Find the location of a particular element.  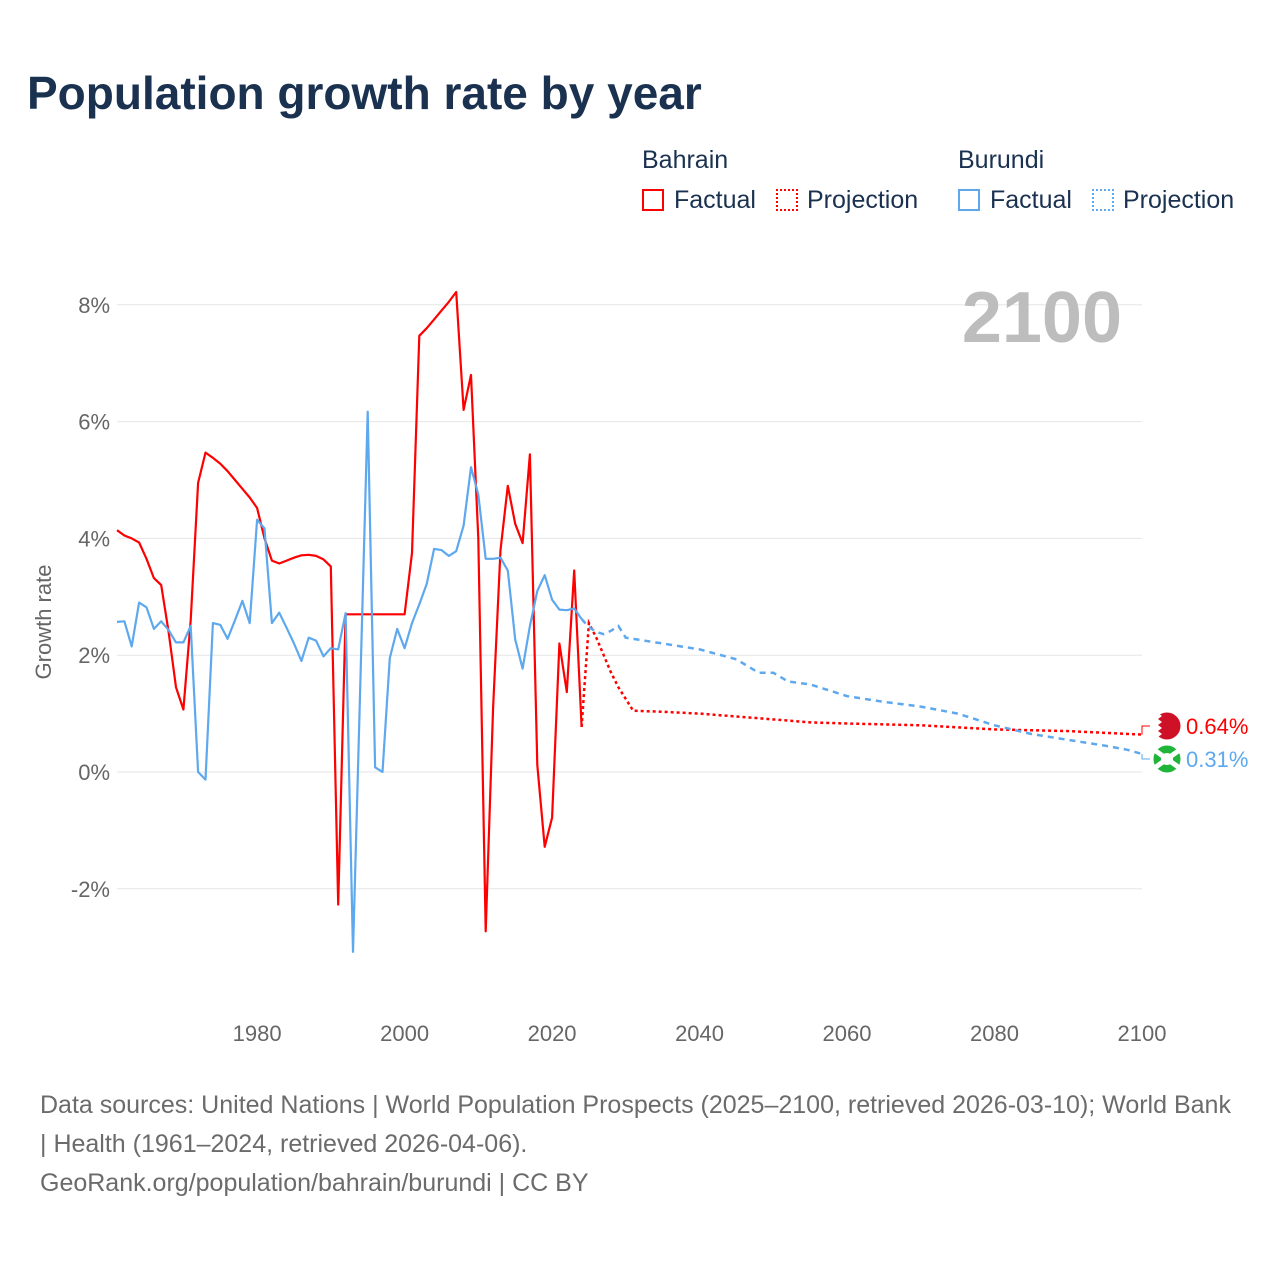

x-tick-label: 2100 is located at coordinates (1142, 1033).